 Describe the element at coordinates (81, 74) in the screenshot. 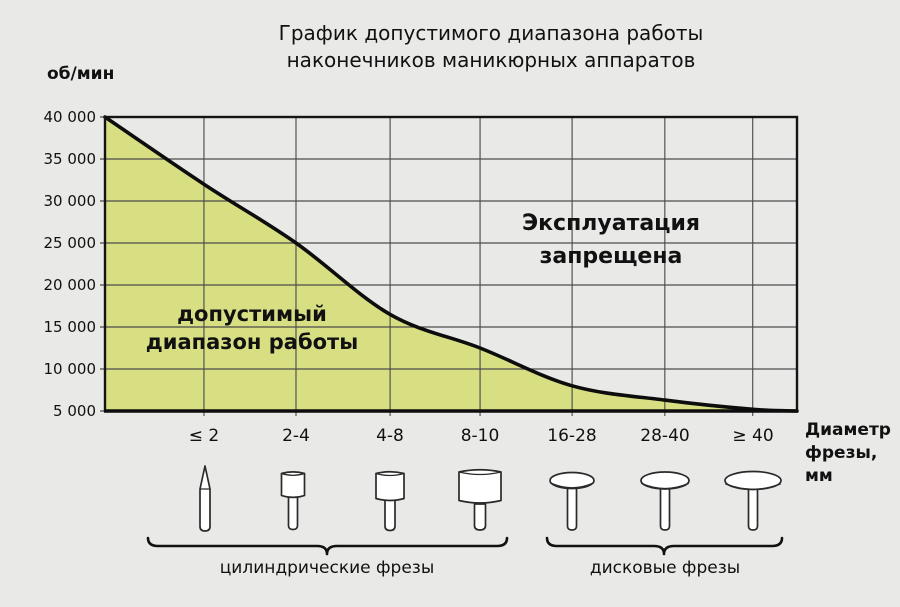

I see `y-axis-unit-label: об/мин` at that location.